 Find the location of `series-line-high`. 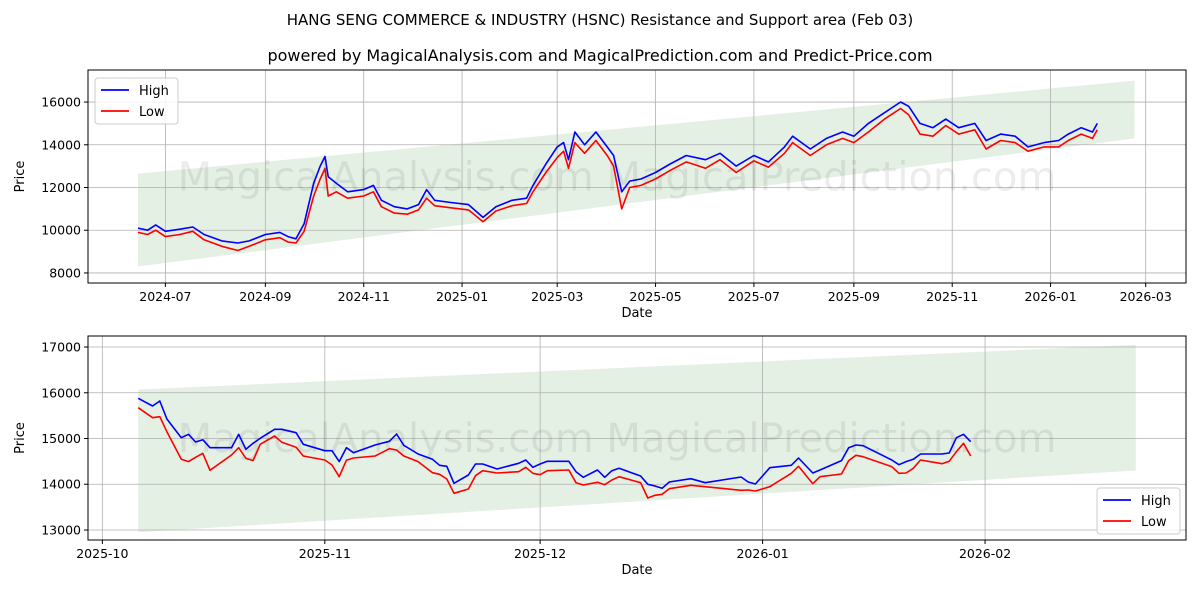

series-line-high is located at coordinates (554, 443).